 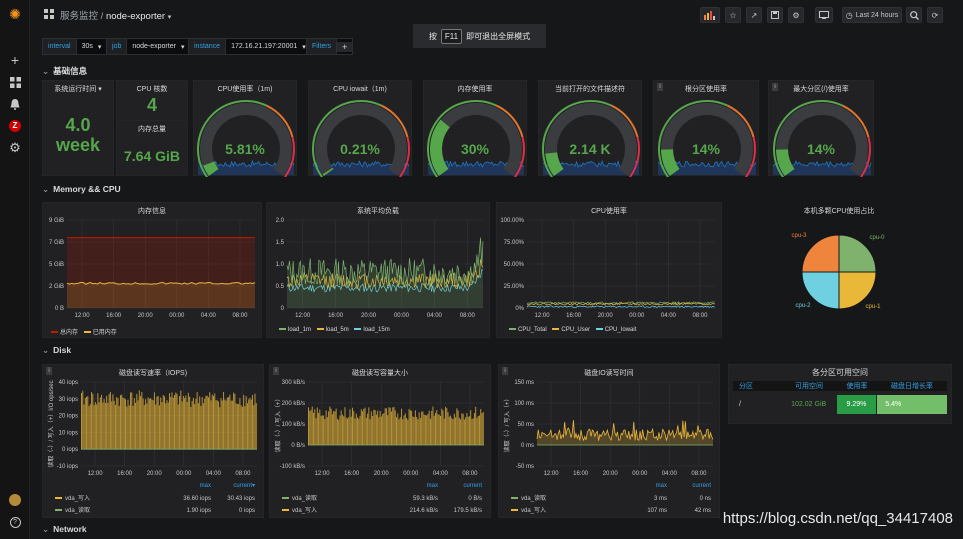 What do you see at coordinates (295, 330) in the screenshot?
I see `legend-load-1m: load_1m` at bounding box center [295, 330].